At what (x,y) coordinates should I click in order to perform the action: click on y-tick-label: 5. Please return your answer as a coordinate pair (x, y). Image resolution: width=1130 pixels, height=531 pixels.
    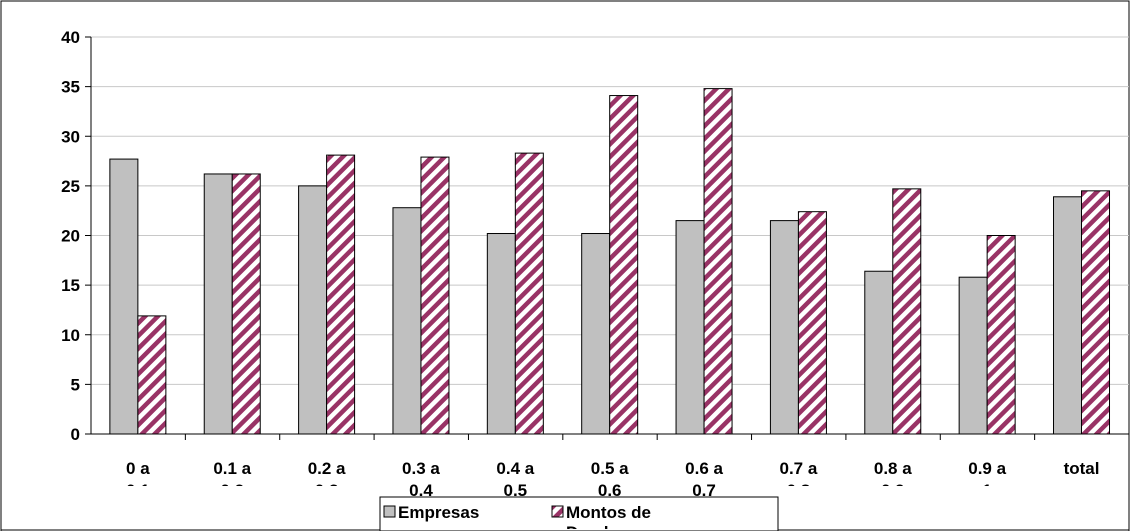
    Looking at the image, I should click on (75, 384).